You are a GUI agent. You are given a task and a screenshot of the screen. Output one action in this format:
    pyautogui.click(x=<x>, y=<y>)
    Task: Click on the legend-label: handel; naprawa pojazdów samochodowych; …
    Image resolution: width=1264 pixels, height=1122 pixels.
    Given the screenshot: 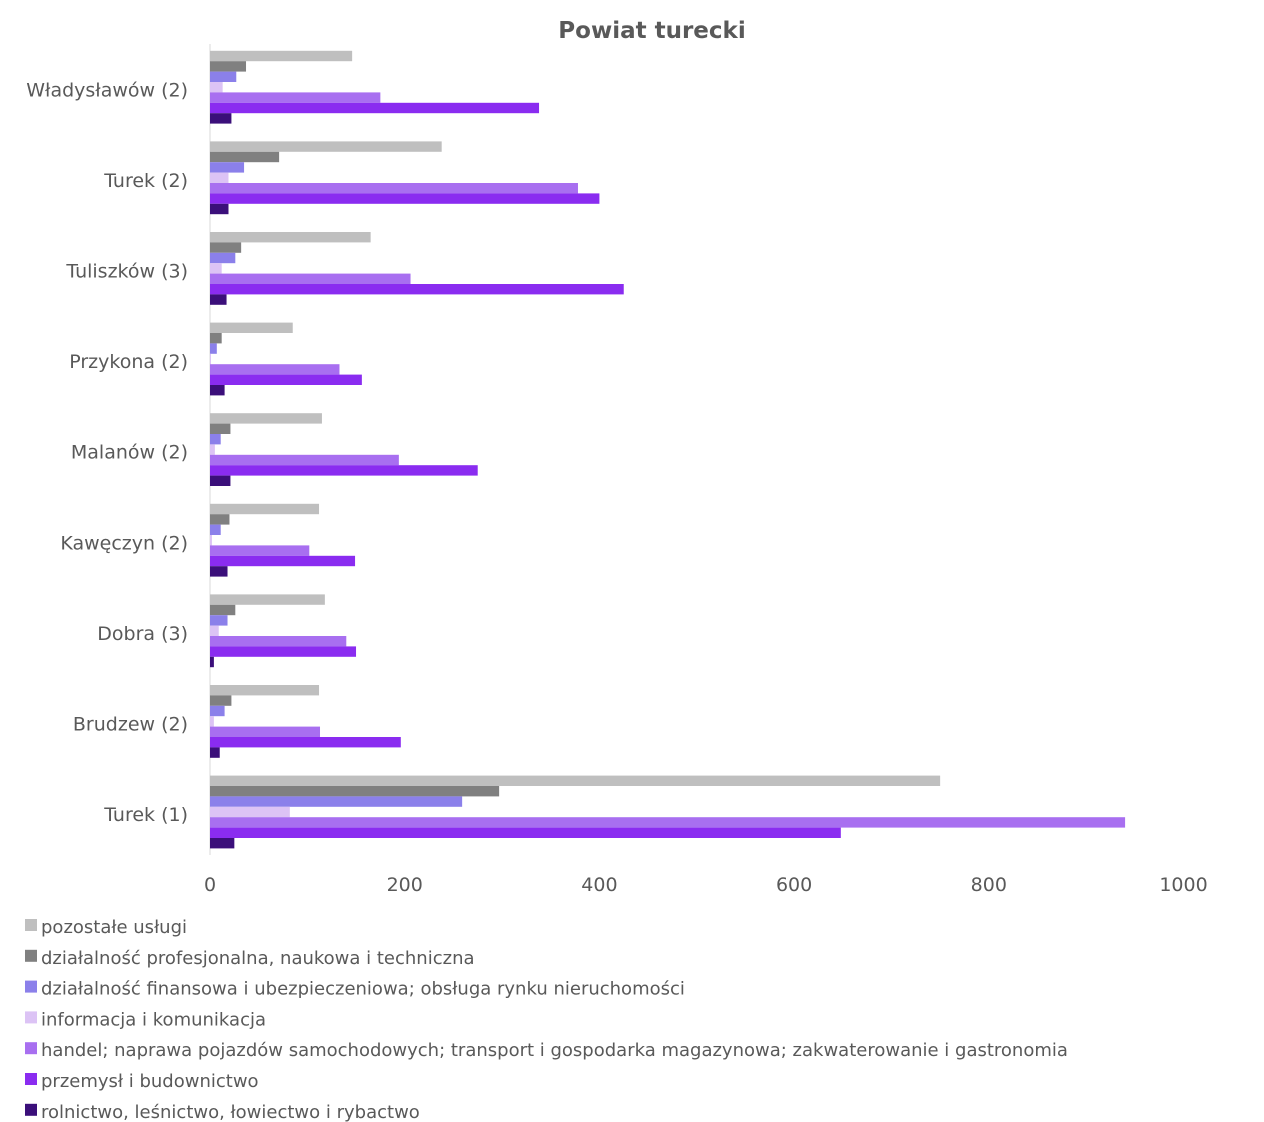 What is the action you would take?
    pyautogui.click(x=554, y=1050)
    